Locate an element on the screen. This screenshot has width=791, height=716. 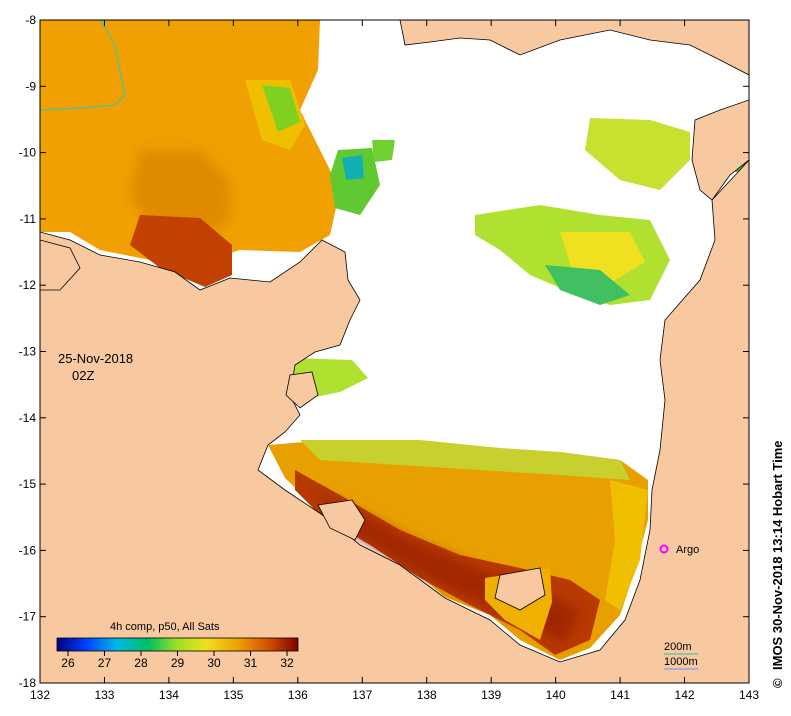
y-tick-label: -14 is located at coordinates (28, 418).